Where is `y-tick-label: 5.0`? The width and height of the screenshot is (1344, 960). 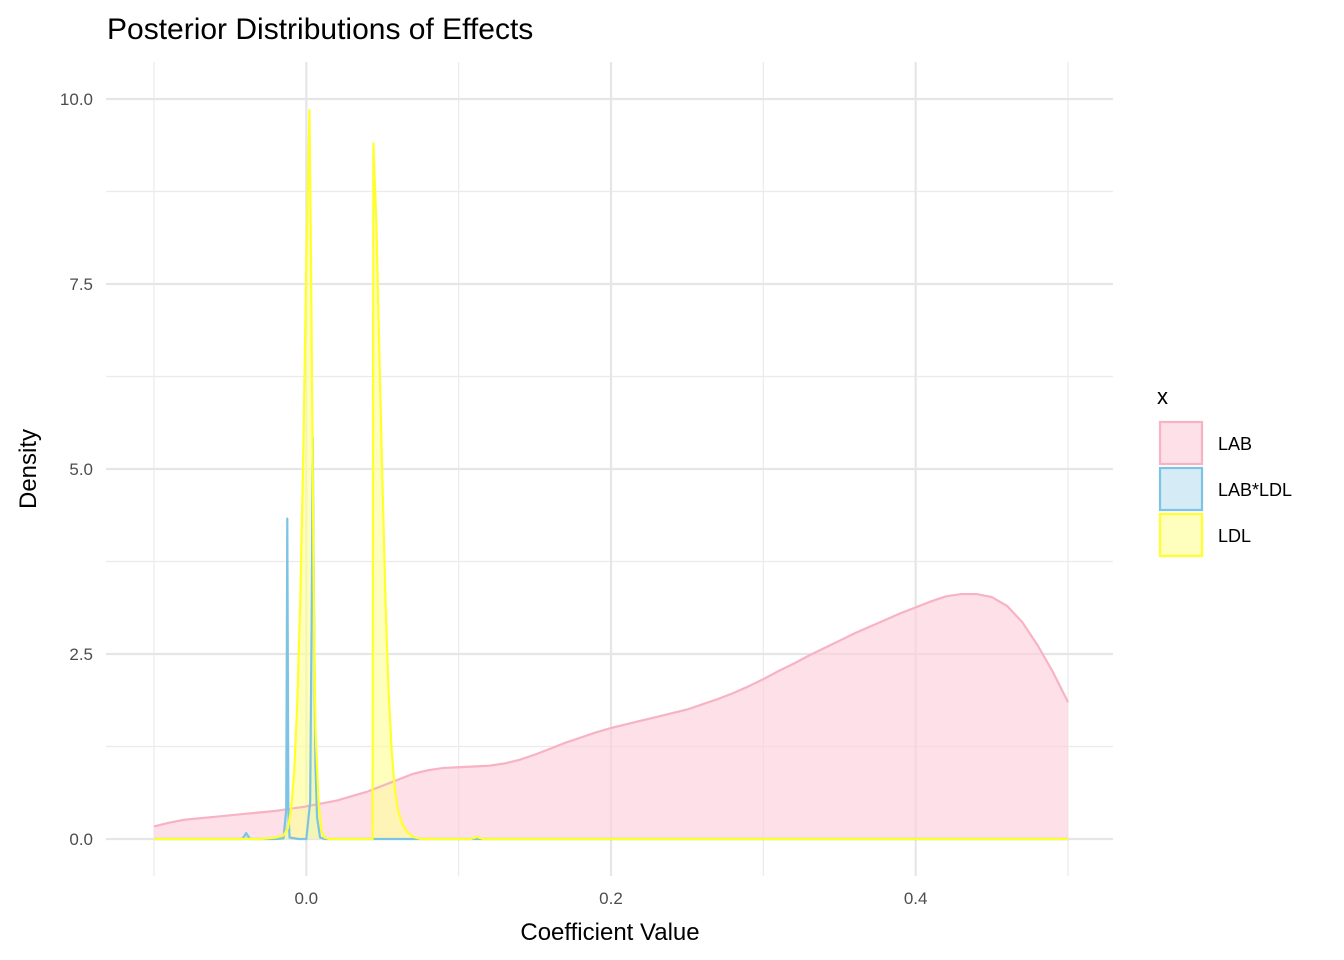 y-tick-label: 5.0 is located at coordinates (81, 469).